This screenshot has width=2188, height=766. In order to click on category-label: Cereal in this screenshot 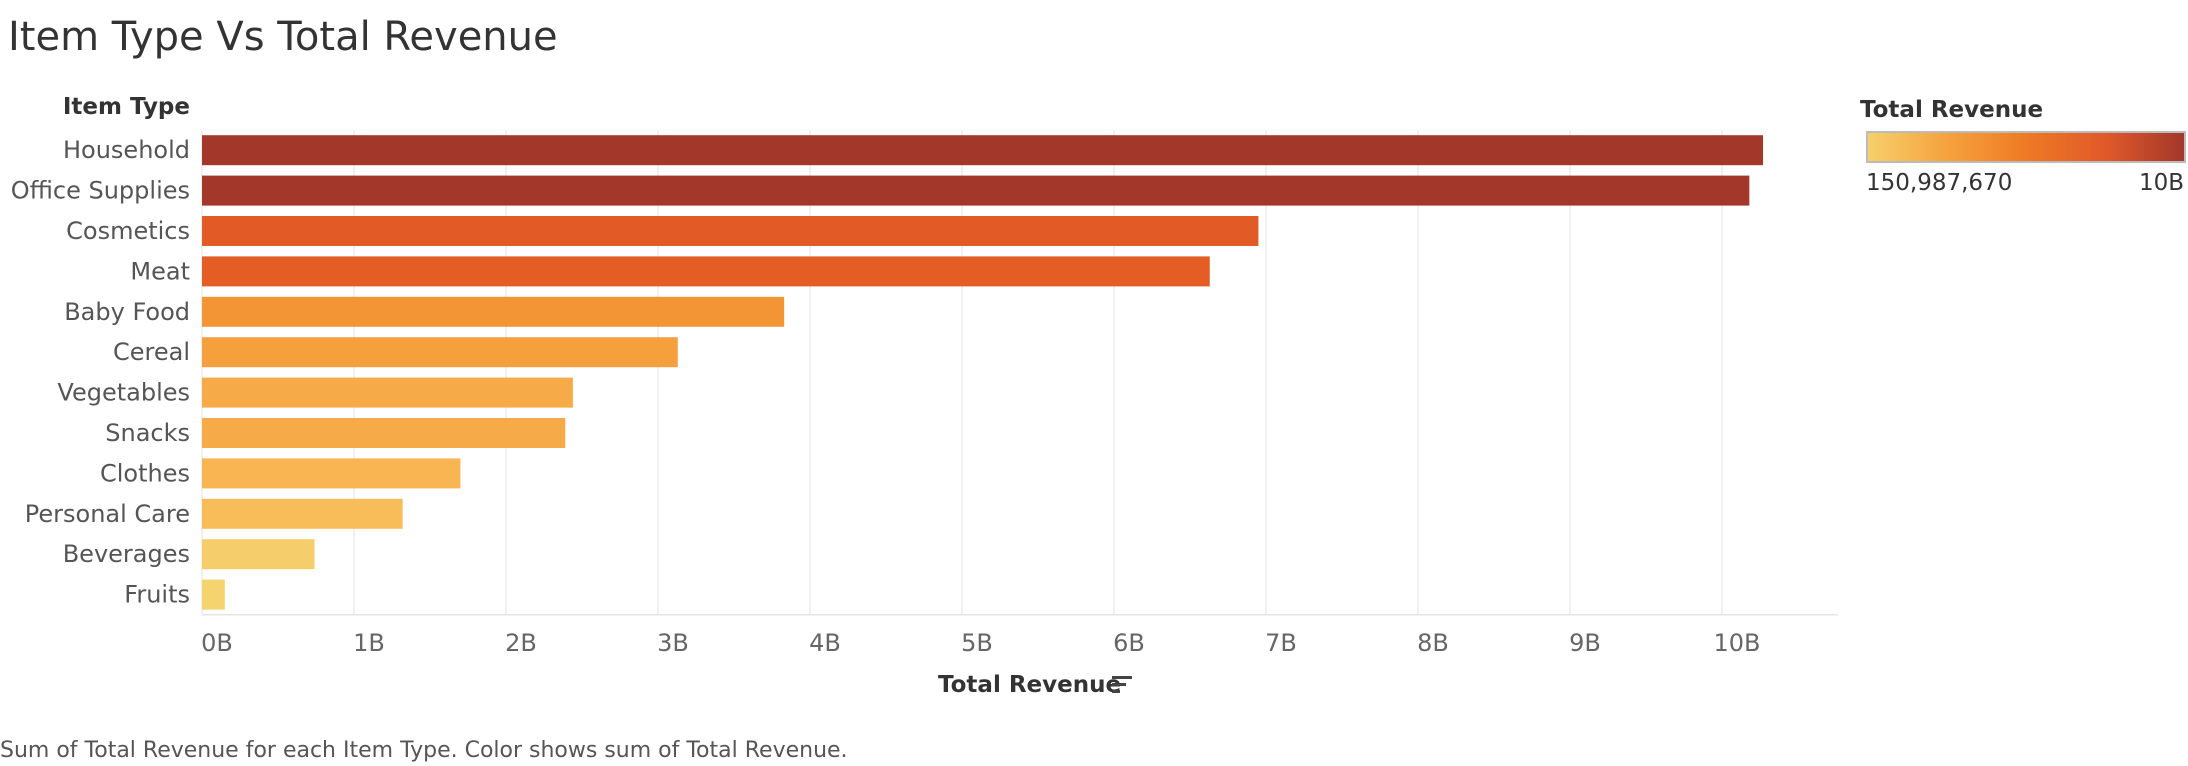, I will do `click(151, 352)`.